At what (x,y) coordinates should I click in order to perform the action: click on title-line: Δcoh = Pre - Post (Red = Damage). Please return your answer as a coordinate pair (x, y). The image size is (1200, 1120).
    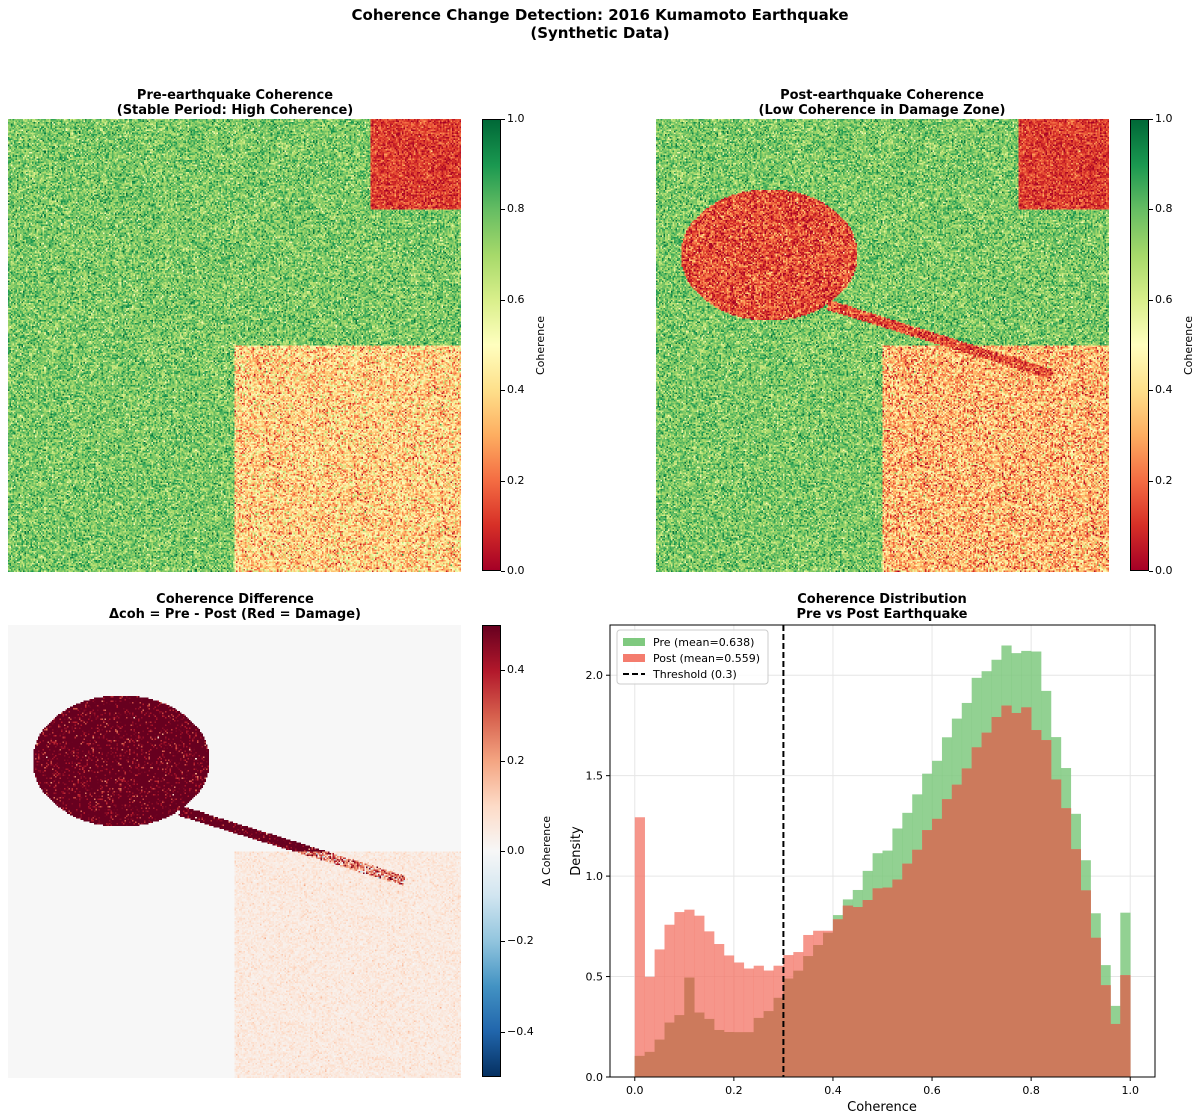
    Looking at the image, I should click on (234, 614).